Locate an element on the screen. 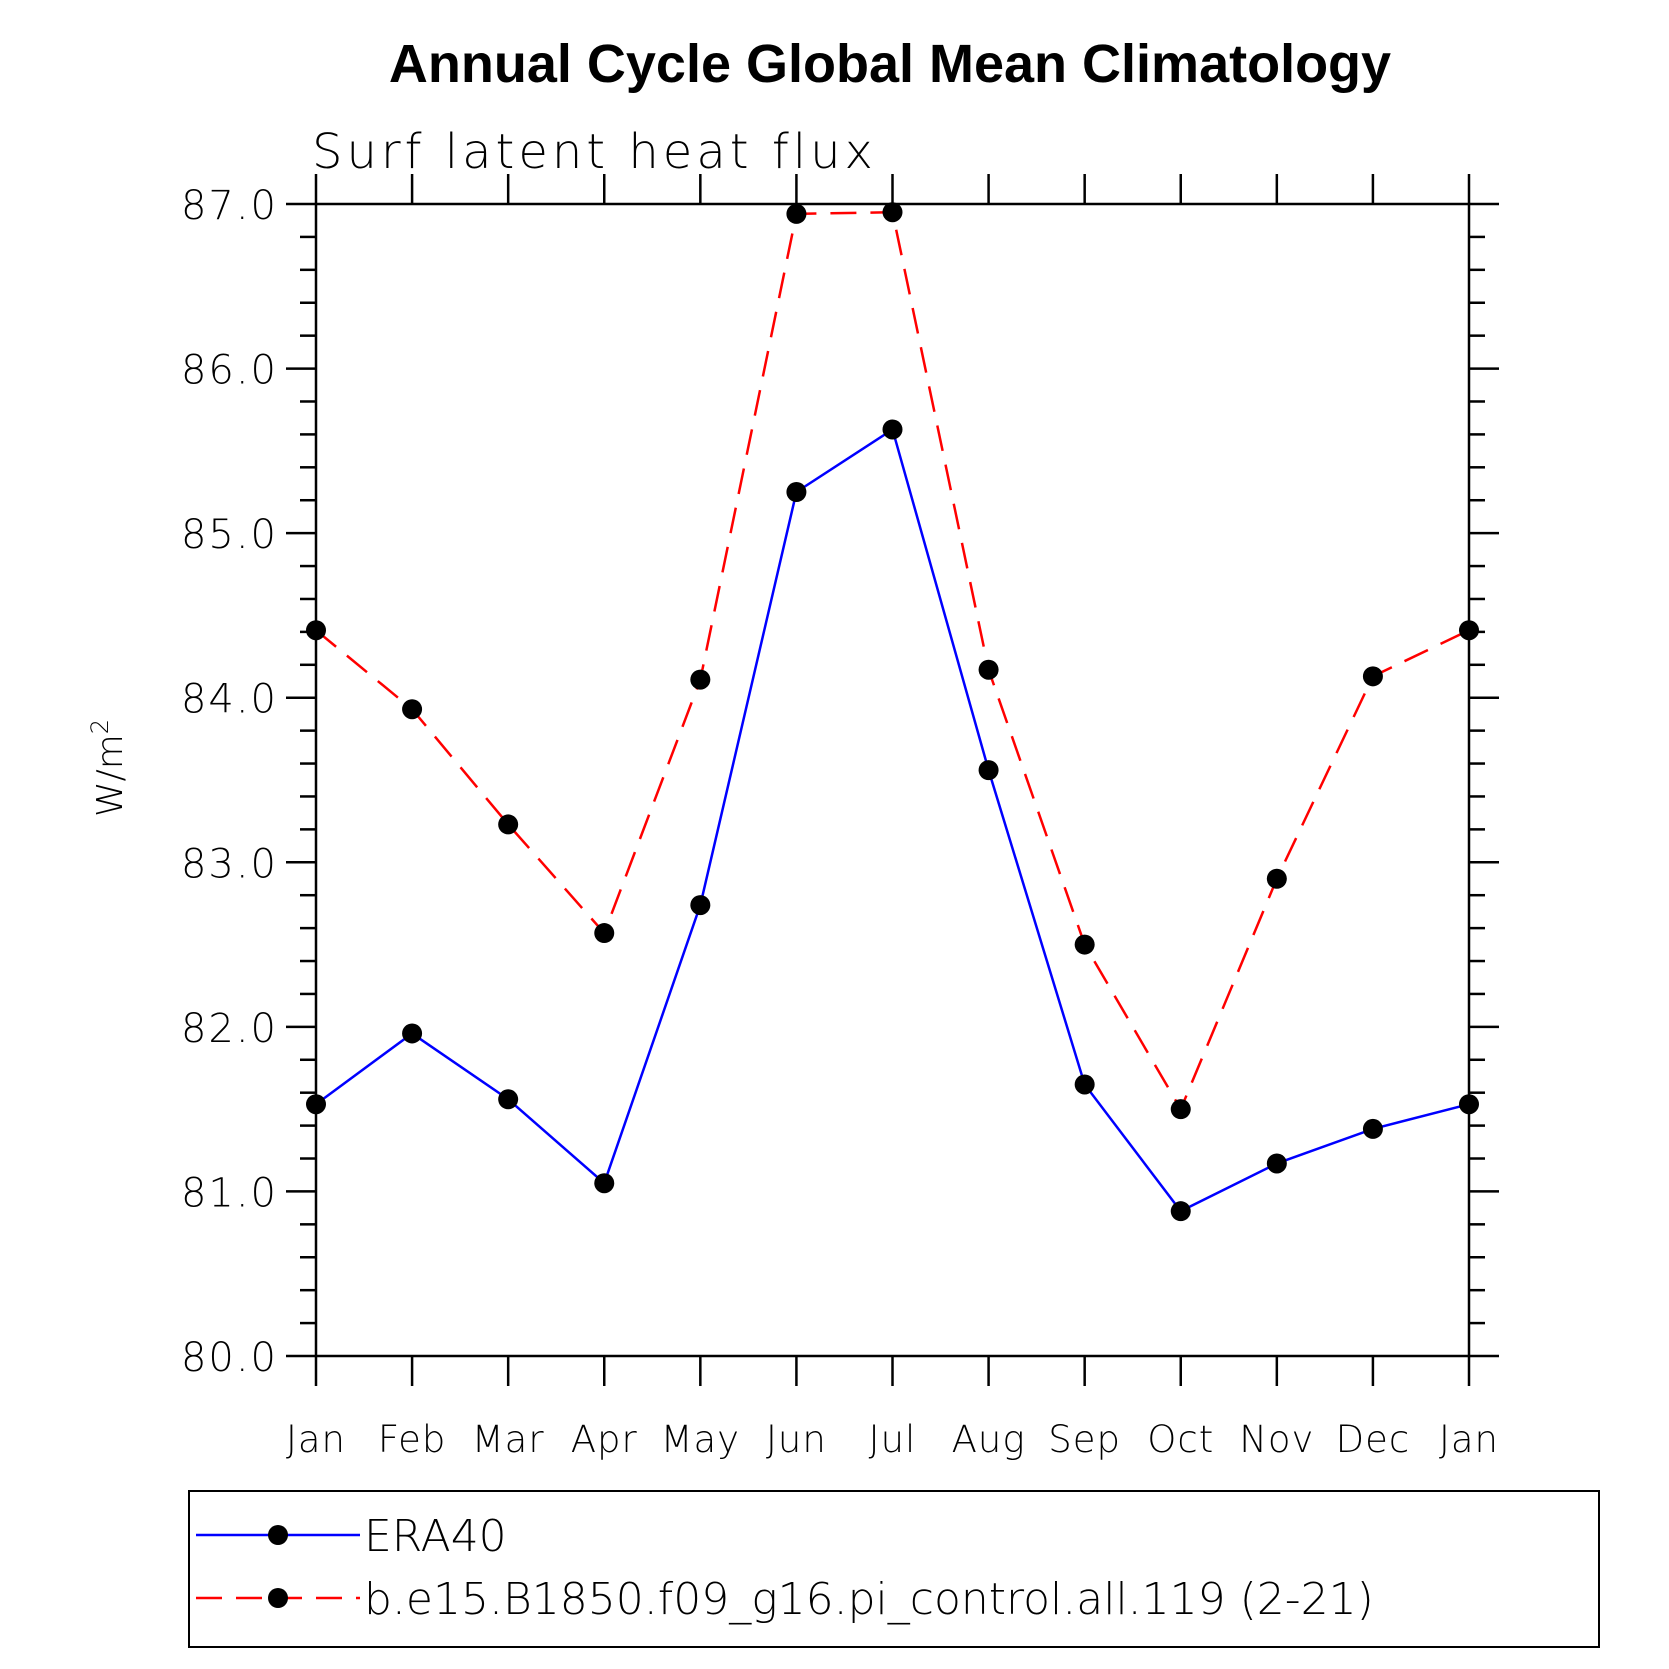  x-tick-label: Nov is located at coordinates (1276, 1439).